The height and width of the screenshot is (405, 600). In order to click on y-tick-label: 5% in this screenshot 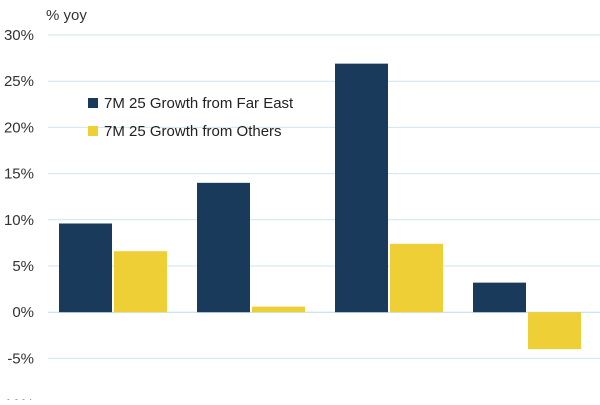, I will do `click(23, 266)`.